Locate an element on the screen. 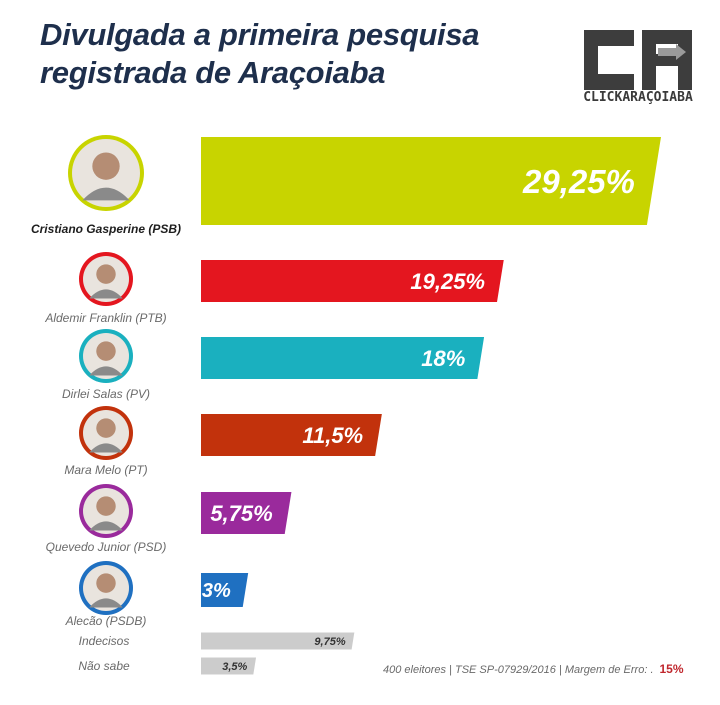 This screenshot has width=720, height=705. data-label-5: 5,75% is located at coordinates (241, 513).